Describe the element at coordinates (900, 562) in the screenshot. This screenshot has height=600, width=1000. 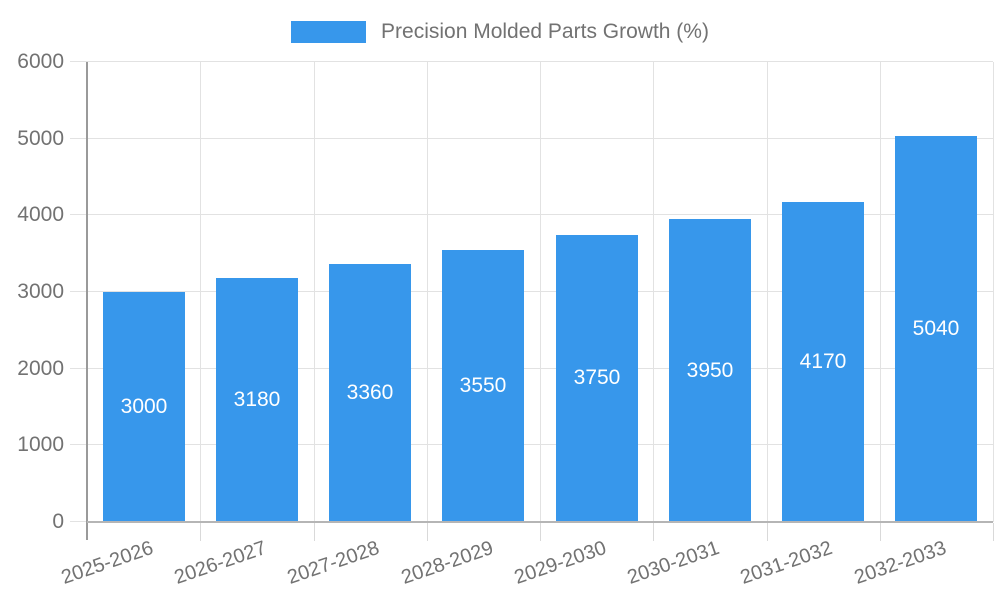
I see `x-axis-label: 2032-2033` at that location.